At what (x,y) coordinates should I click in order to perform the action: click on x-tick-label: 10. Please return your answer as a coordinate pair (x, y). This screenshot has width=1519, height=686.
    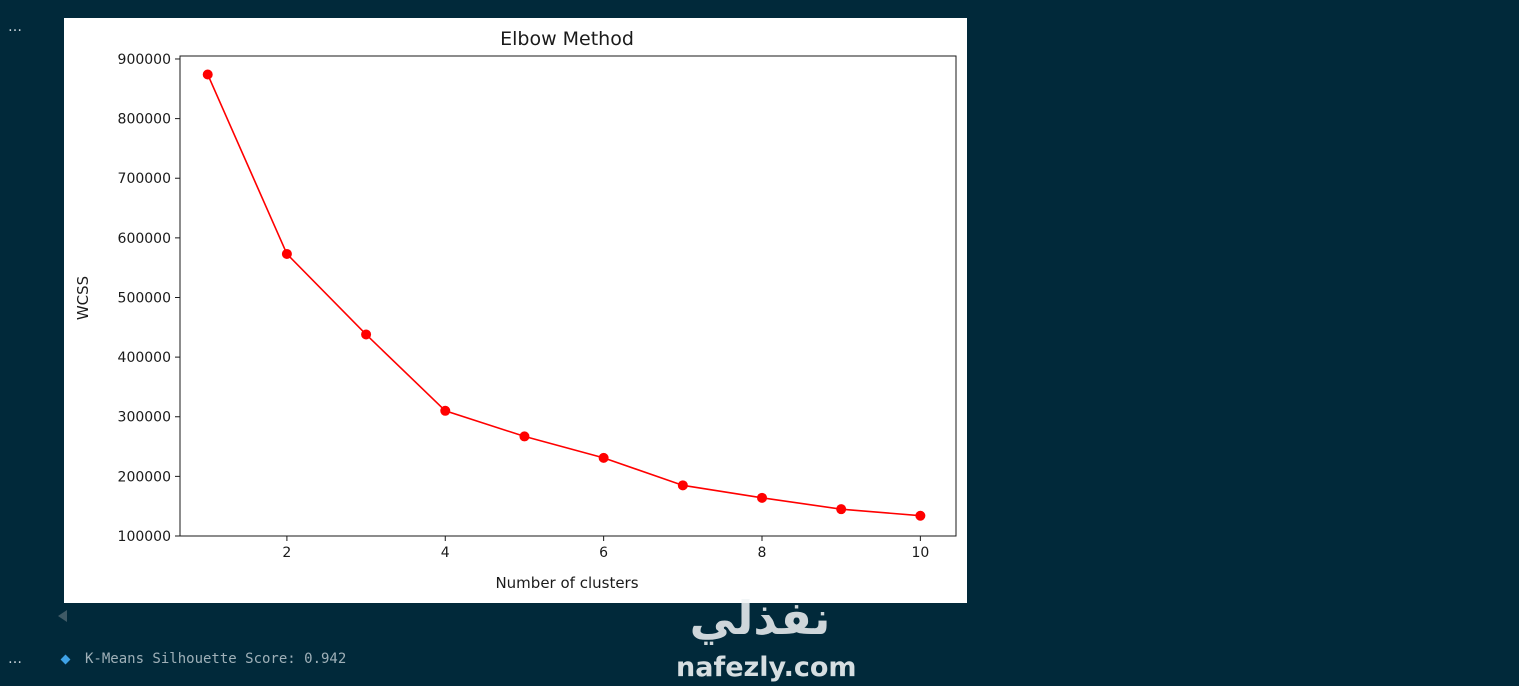
    Looking at the image, I should click on (920, 553).